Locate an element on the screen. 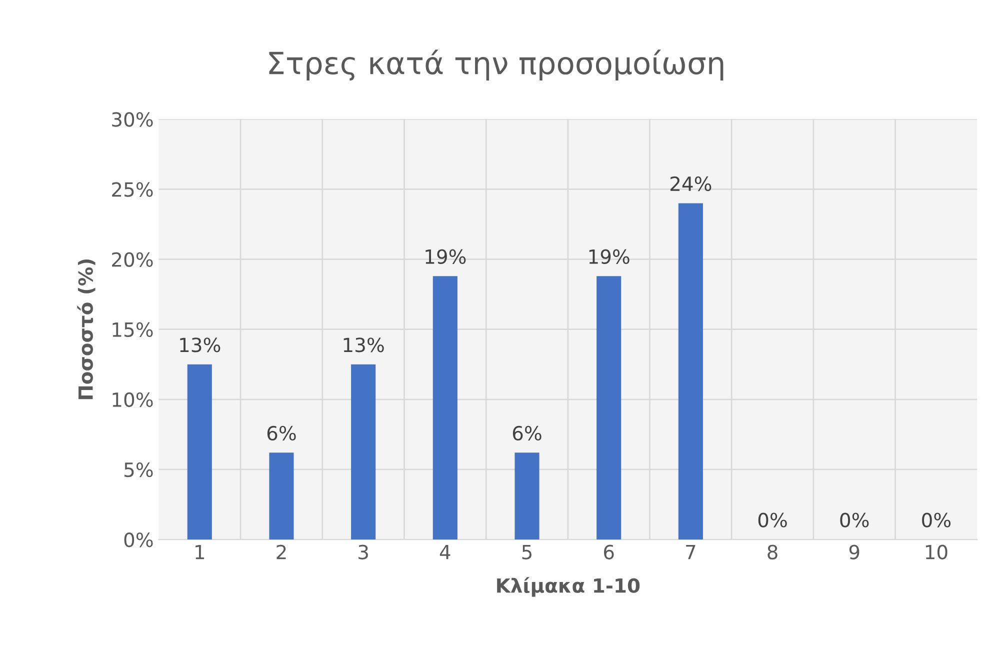 This screenshot has width=992, height=662. y-tick-label: 25% is located at coordinates (132, 189).